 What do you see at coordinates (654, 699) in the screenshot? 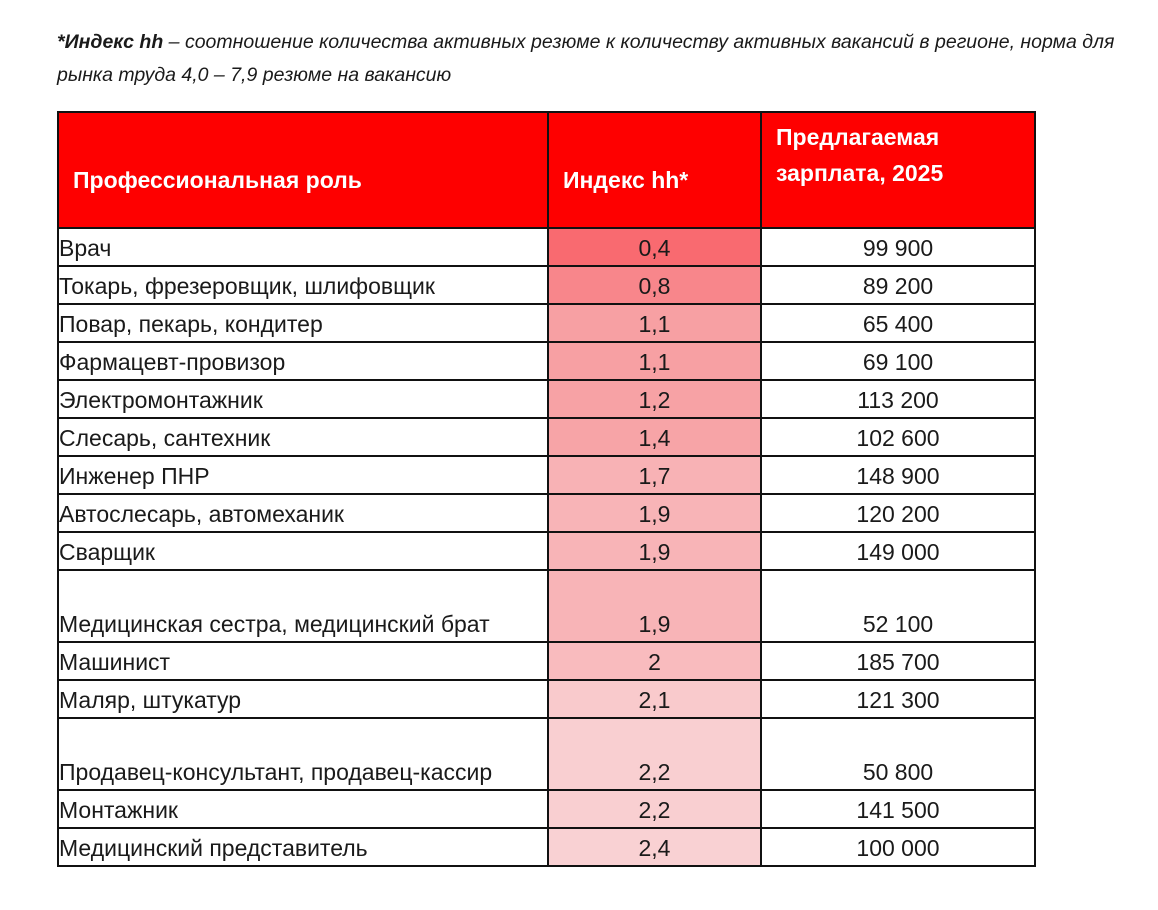
I see `cell-index: 2,1` at bounding box center [654, 699].